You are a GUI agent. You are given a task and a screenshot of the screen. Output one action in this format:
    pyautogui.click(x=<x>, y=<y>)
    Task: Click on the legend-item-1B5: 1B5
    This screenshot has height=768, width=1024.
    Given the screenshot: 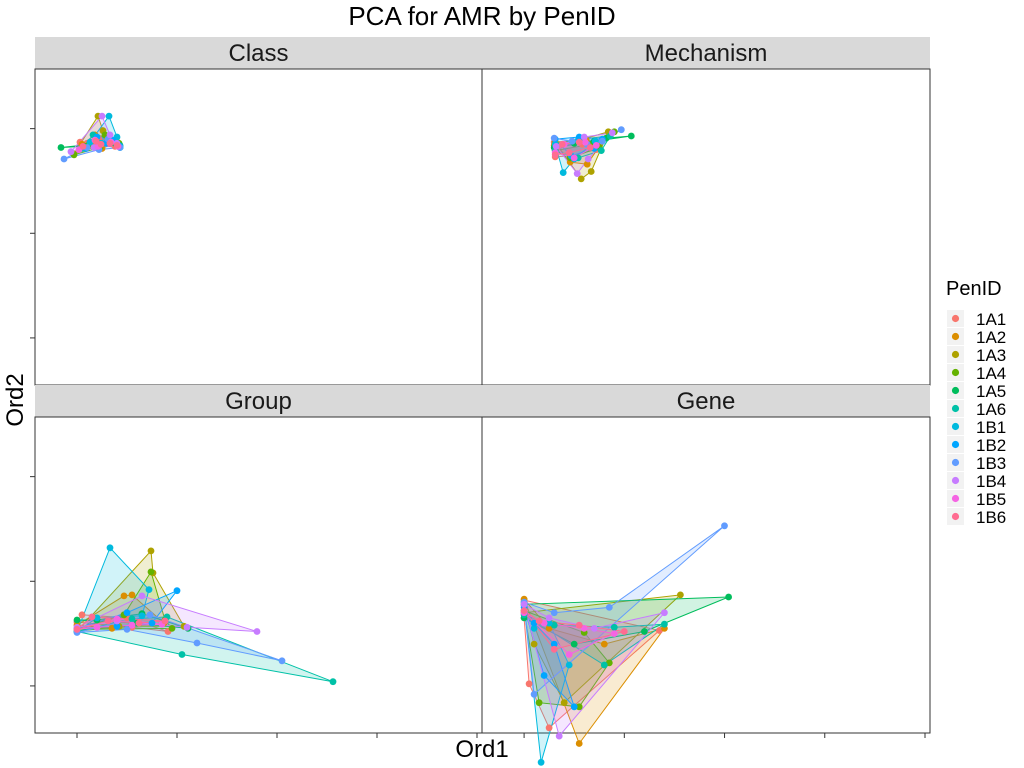 What is the action you would take?
    pyautogui.click(x=976, y=499)
    